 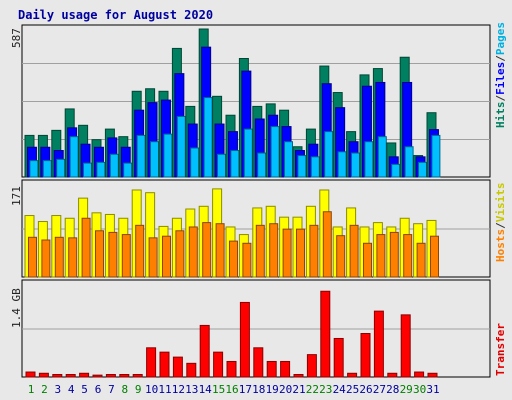 What do you see at coordinates (258, 389) in the screenshot?
I see `day-label: 18` at bounding box center [258, 389].